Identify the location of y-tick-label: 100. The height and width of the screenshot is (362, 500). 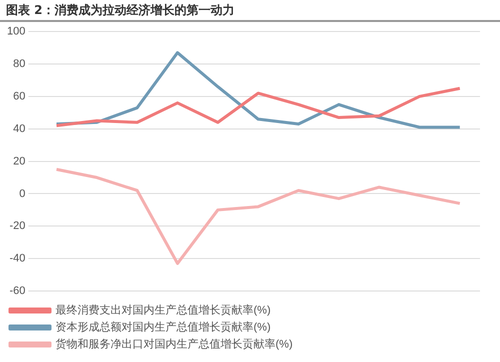
(16, 32).